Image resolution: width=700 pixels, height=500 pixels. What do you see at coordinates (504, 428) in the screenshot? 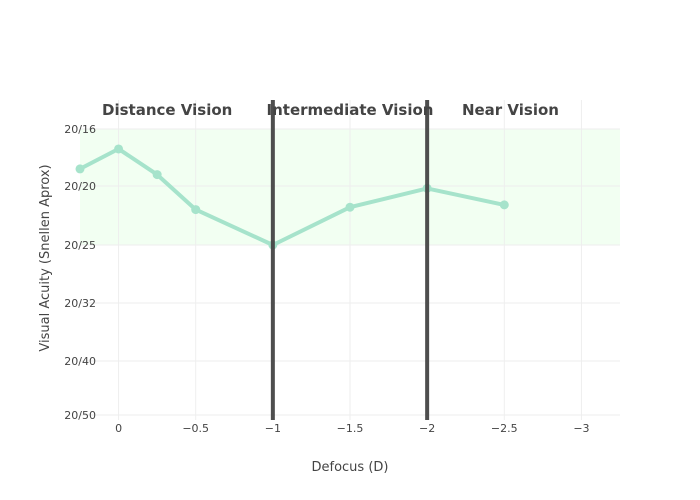
I see `x-tick-label: −2.5` at bounding box center [504, 428].